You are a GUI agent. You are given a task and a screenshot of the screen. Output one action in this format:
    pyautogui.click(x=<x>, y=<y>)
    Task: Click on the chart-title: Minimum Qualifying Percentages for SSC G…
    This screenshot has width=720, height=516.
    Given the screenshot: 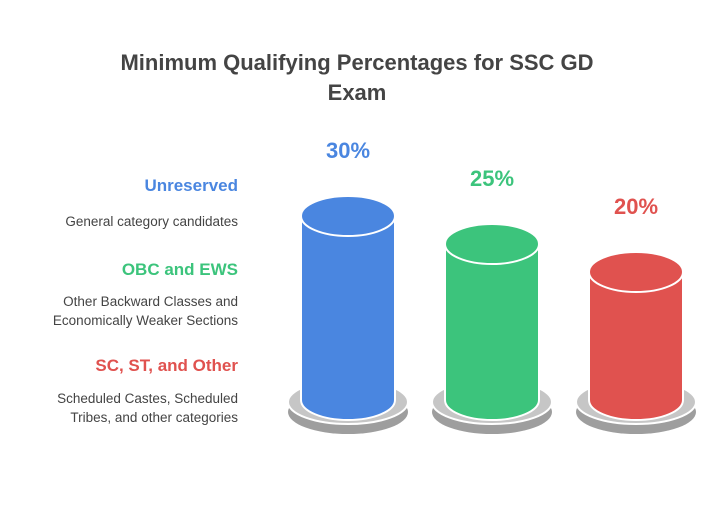 What is the action you would take?
    pyautogui.click(x=357, y=77)
    